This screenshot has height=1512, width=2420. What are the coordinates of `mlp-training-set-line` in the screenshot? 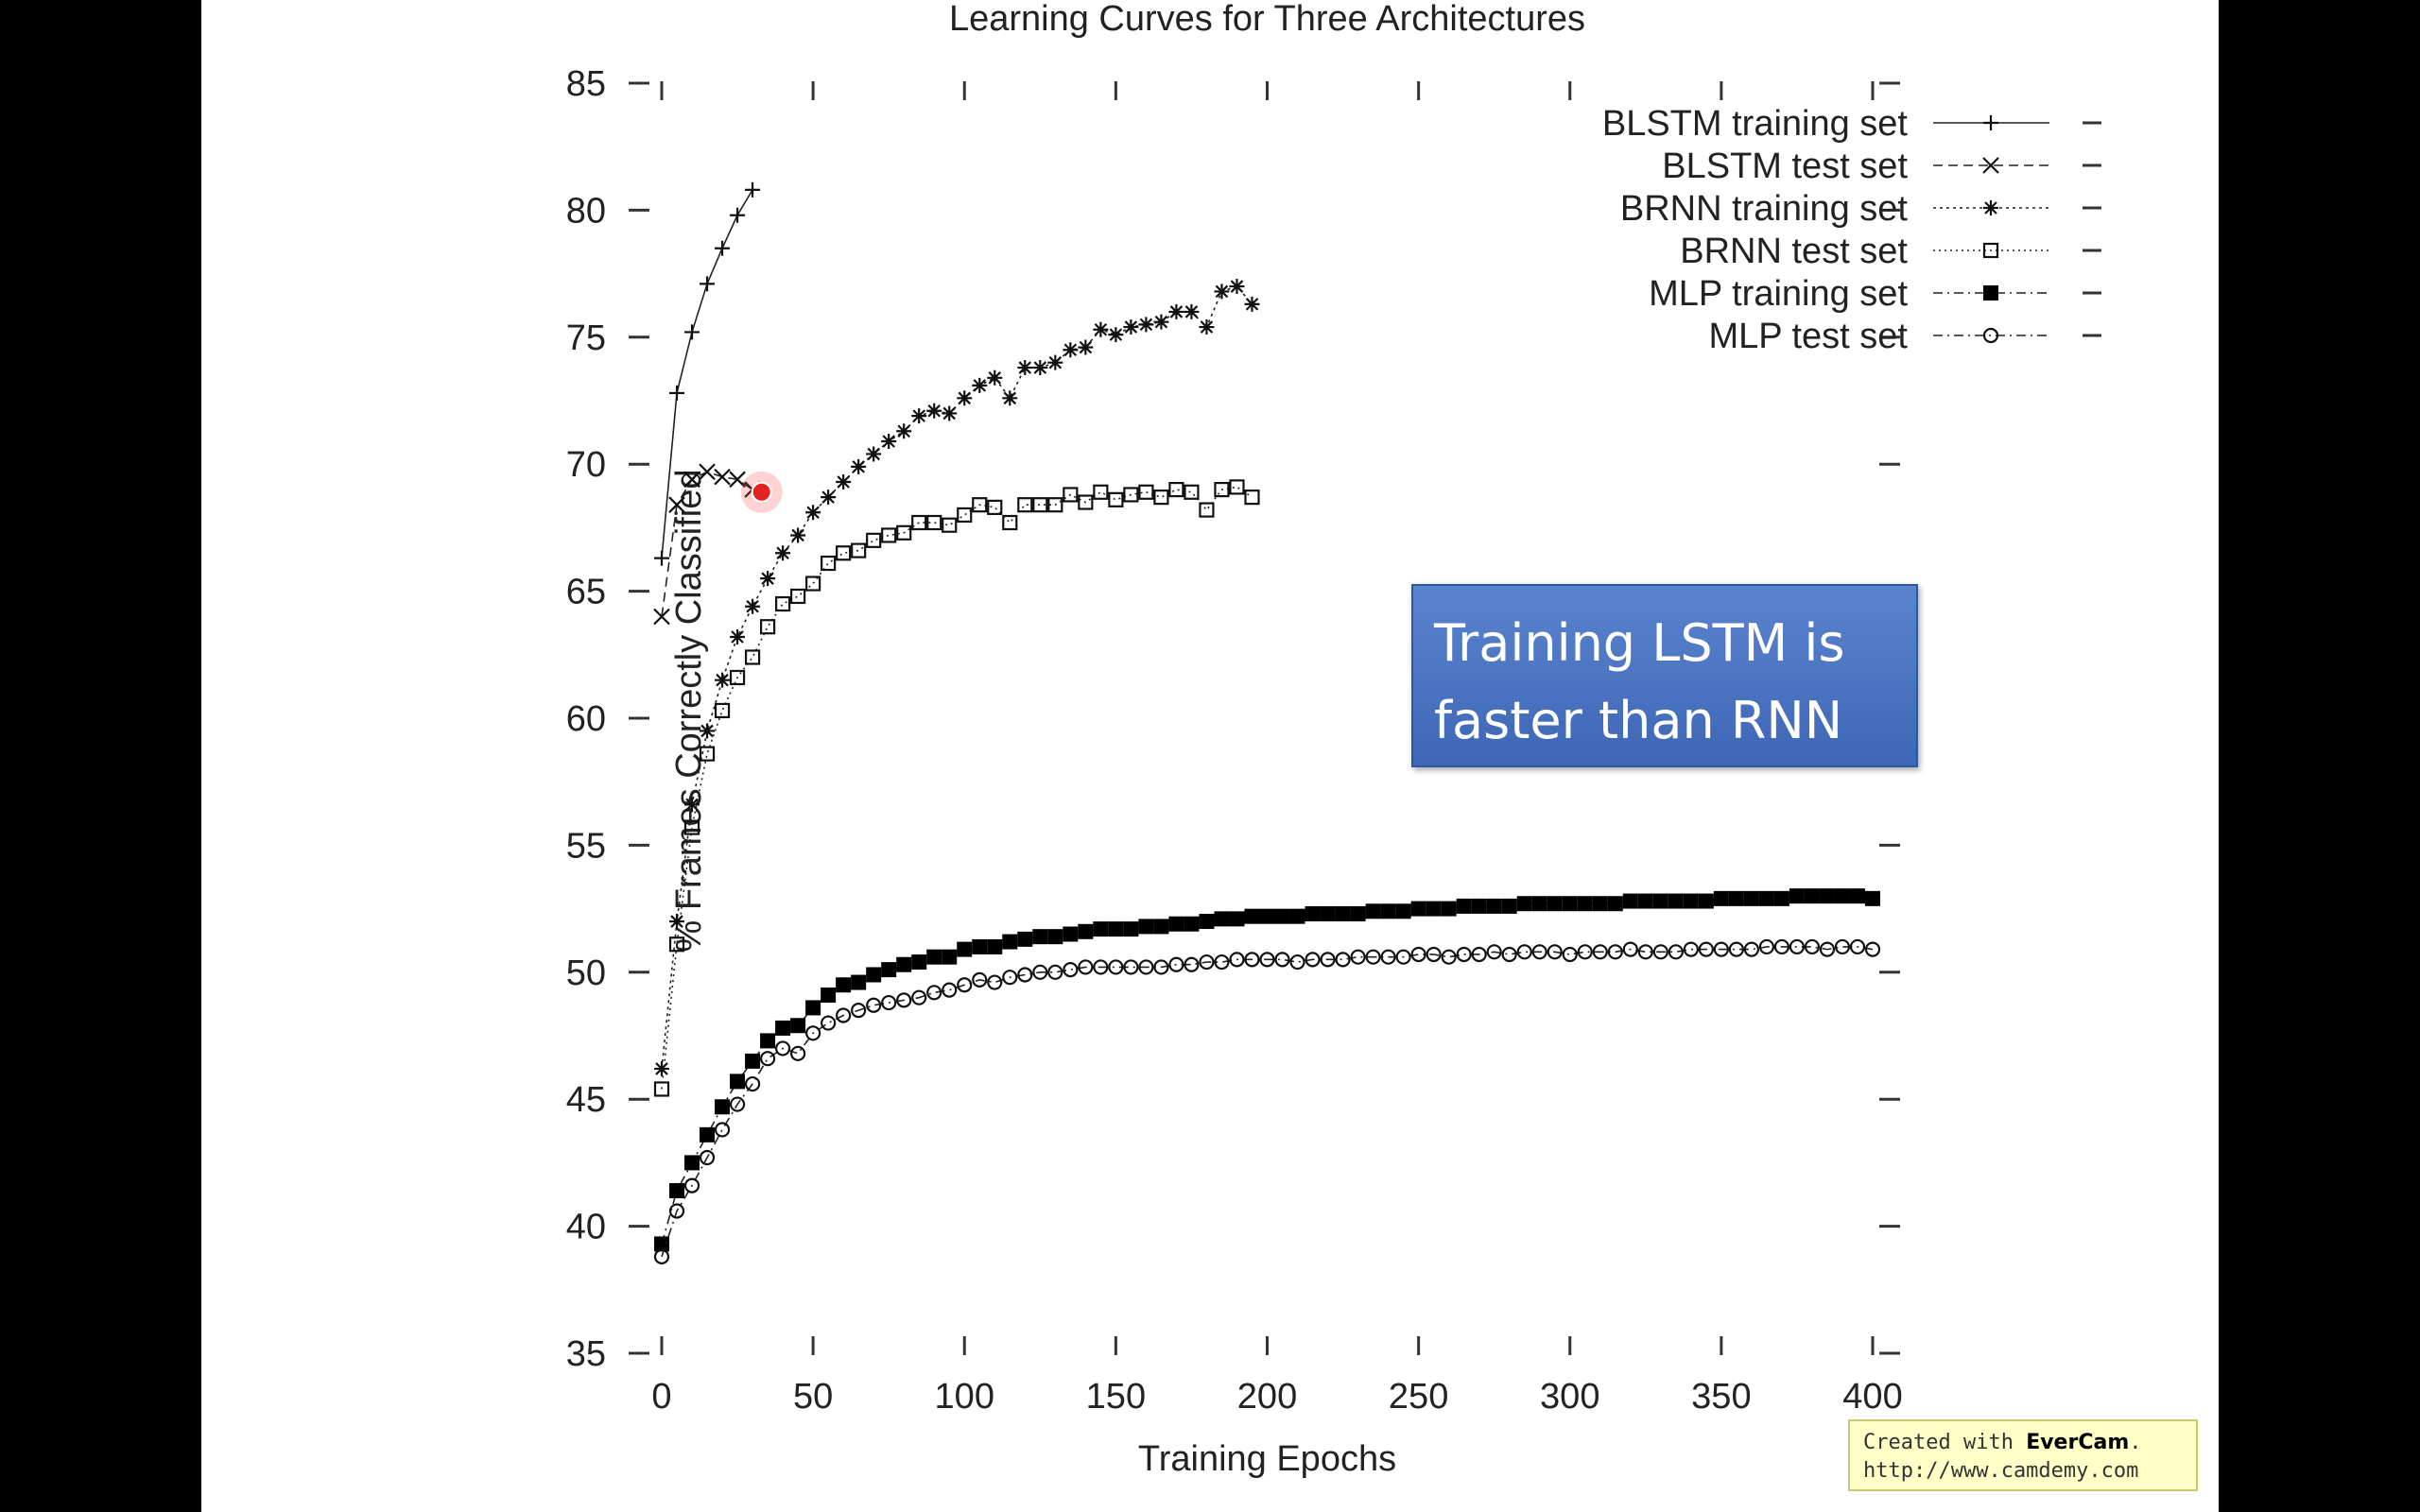 It's located at (1267, 1070).